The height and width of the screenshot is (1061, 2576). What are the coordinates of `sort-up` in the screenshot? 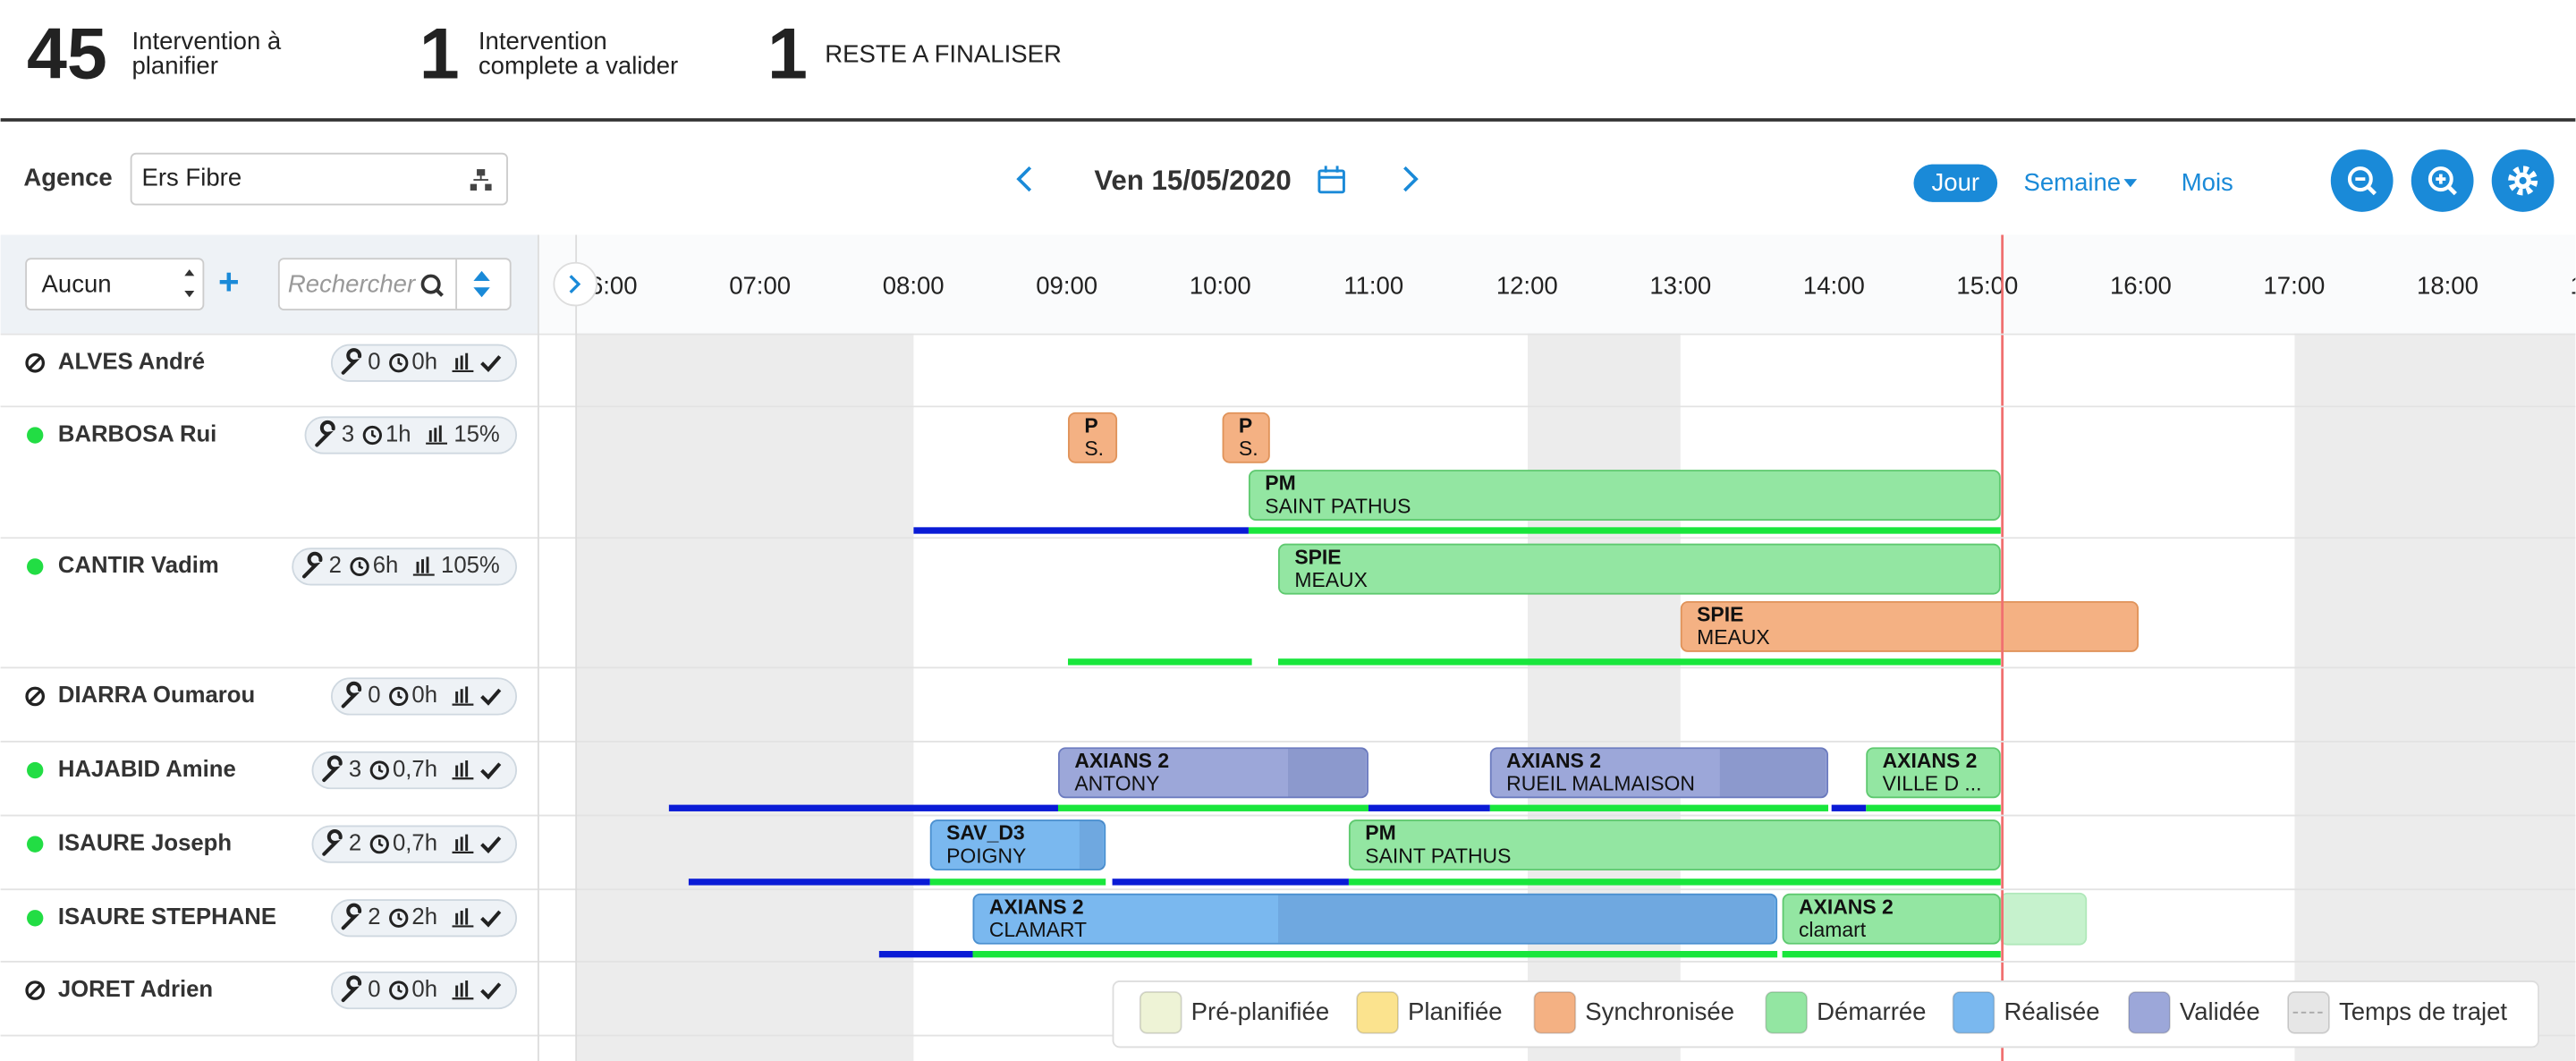 It's located at (481, 275).